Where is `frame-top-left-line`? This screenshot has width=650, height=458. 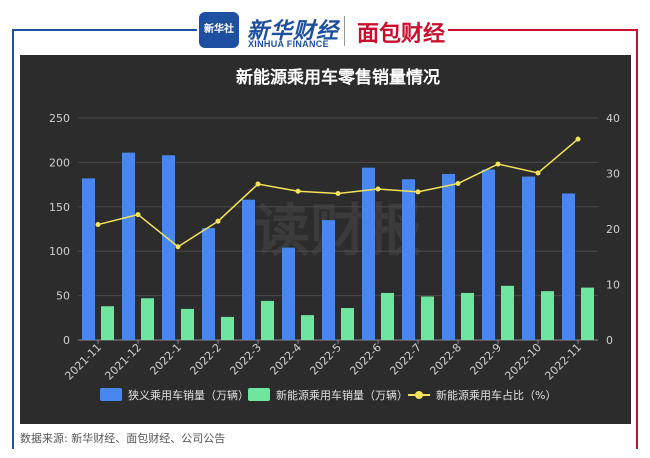
frame-top-left-line is located at coordinates (104, 30).